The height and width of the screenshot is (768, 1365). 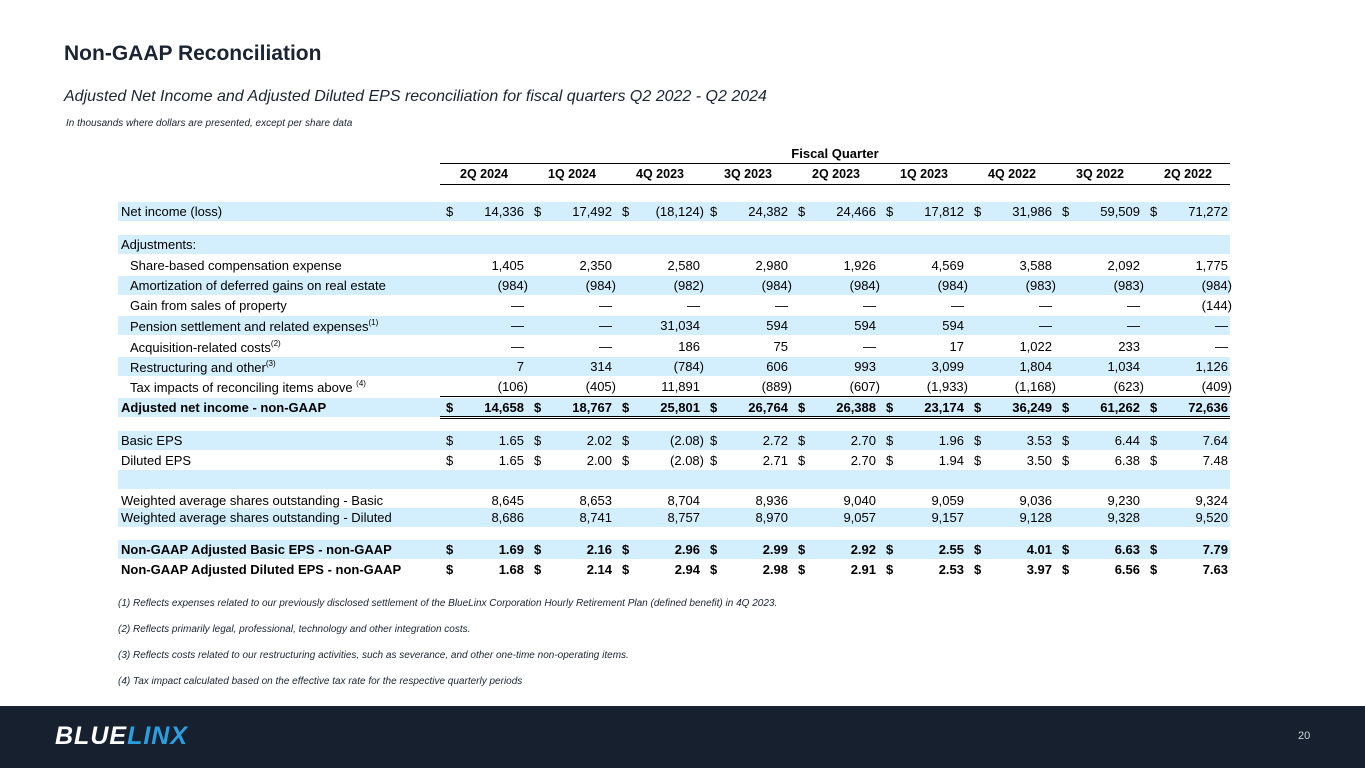 What do you see at coordinates (572, 501) in the screenshot?
I see `table-cell: 8,653` at bounding box center [572, 501].